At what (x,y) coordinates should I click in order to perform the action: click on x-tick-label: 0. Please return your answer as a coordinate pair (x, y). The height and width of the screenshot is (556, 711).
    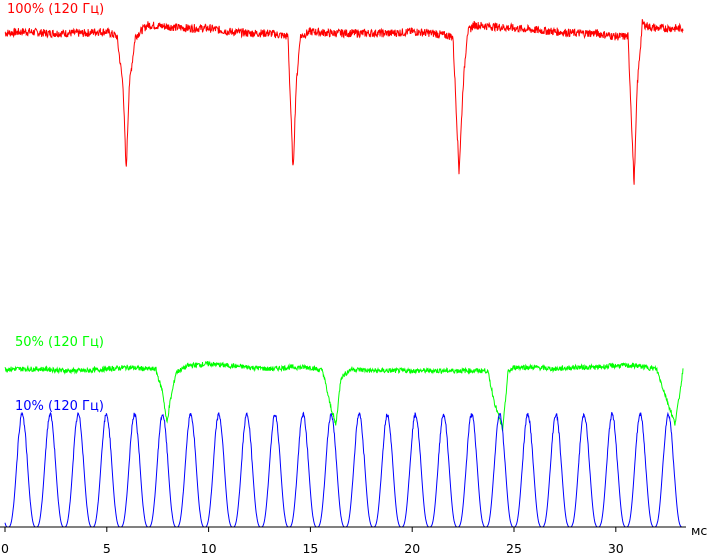
    Looking at the image, I should click on (5, 548).